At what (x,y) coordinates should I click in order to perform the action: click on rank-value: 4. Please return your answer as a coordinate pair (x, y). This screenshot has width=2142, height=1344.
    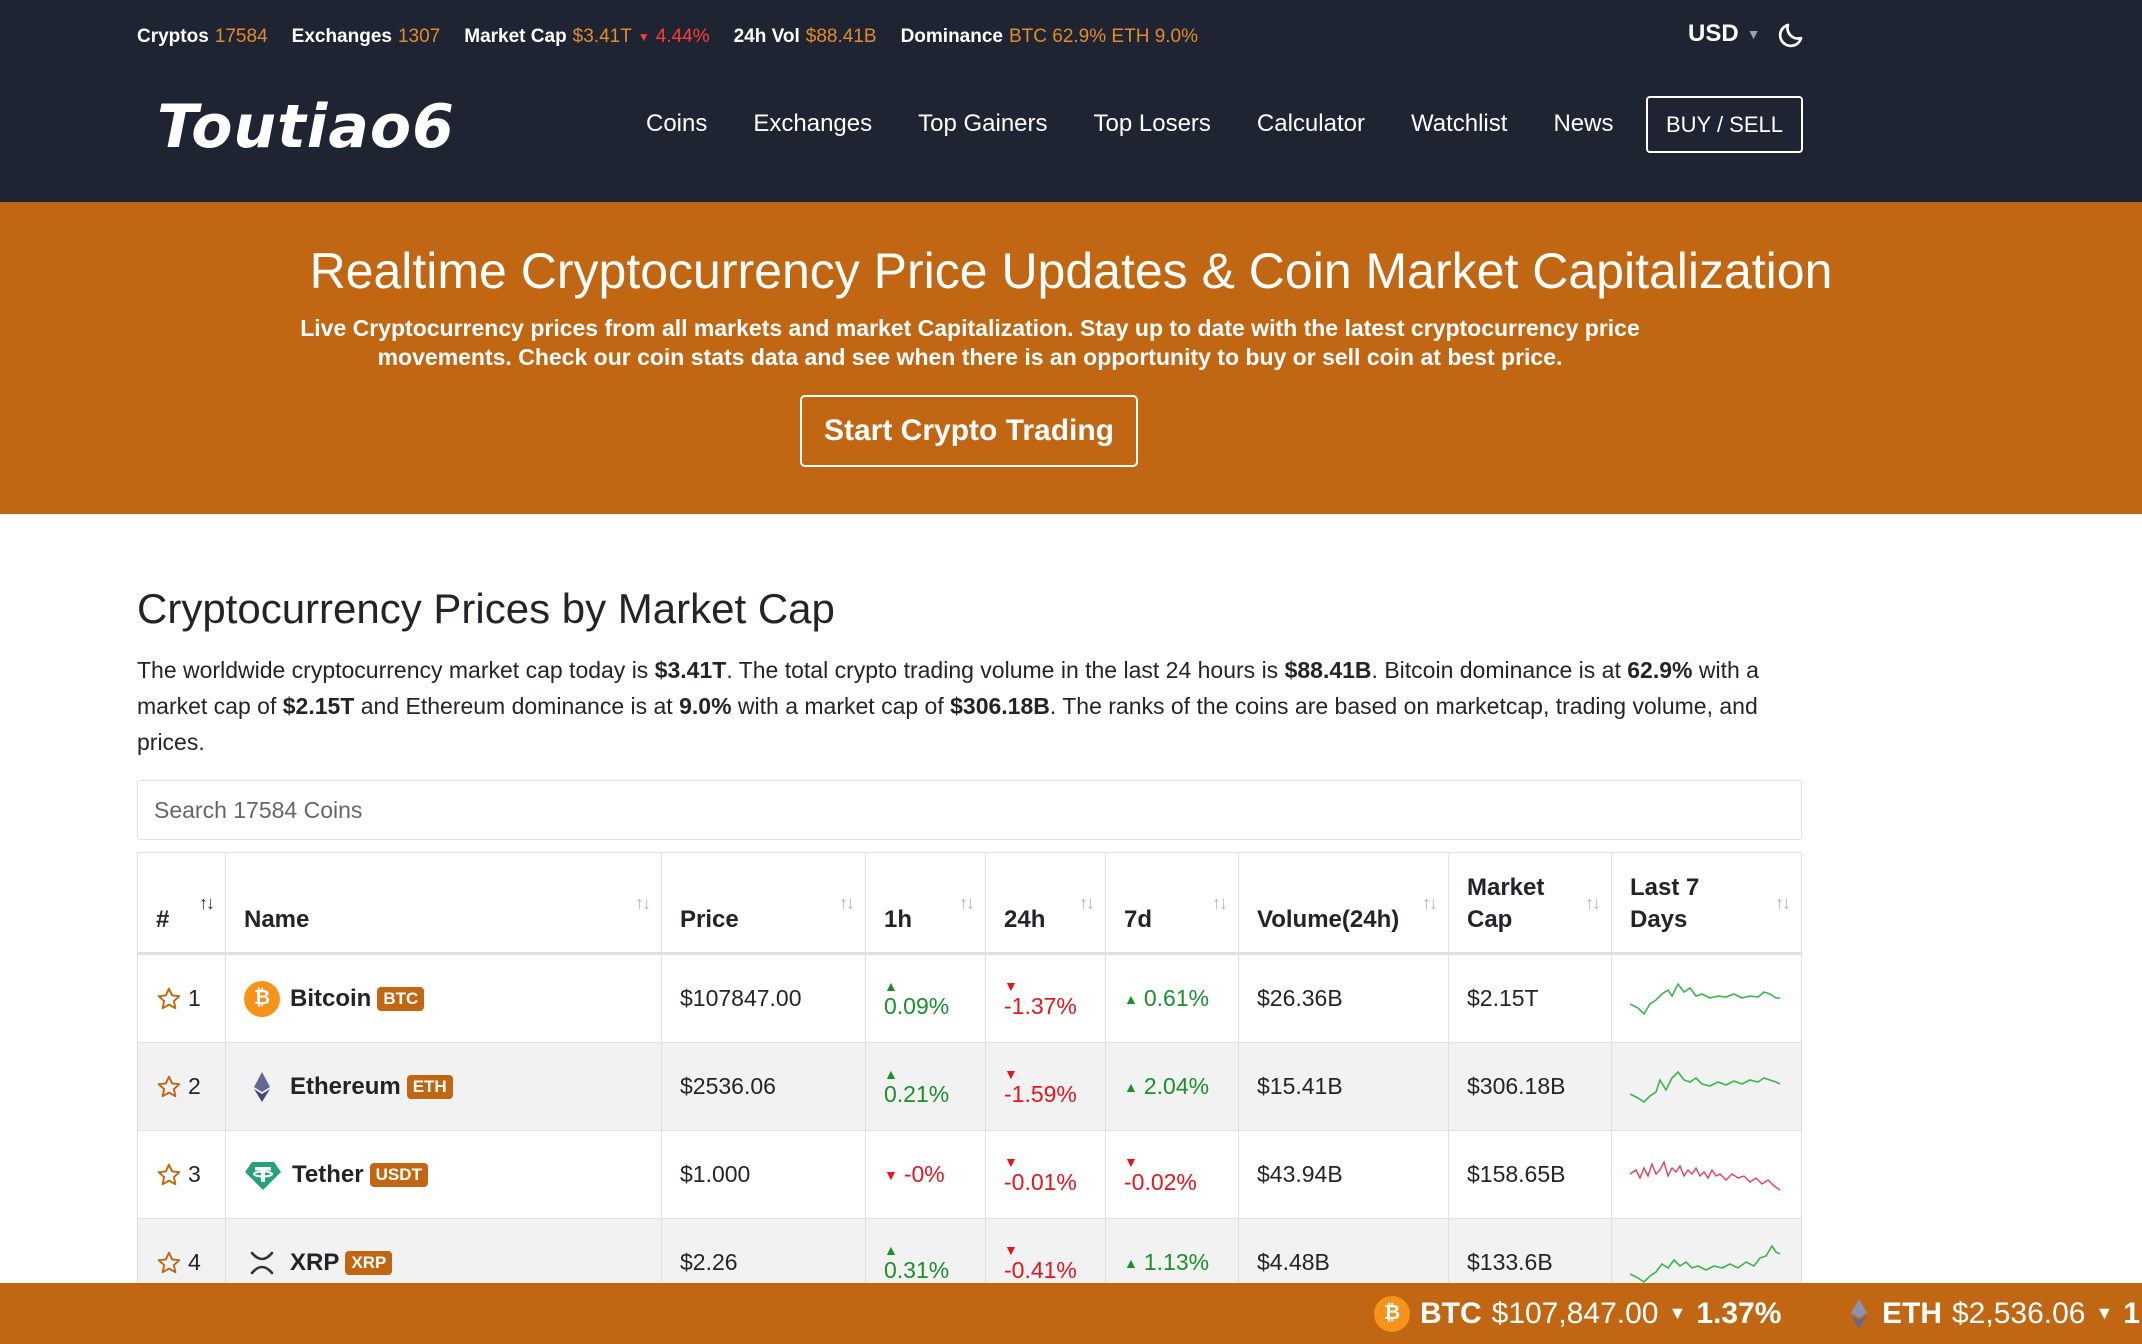
    Looking at the image, I should click on (194, 1262).